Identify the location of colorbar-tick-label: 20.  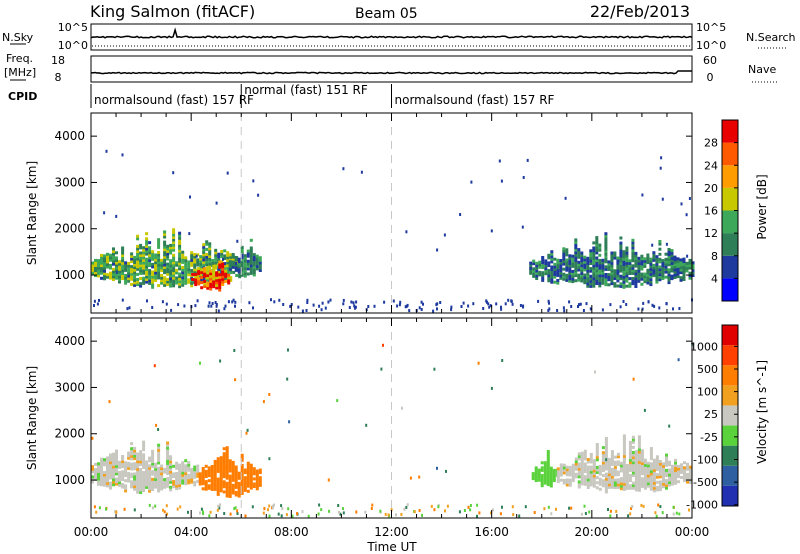
(711, 188).